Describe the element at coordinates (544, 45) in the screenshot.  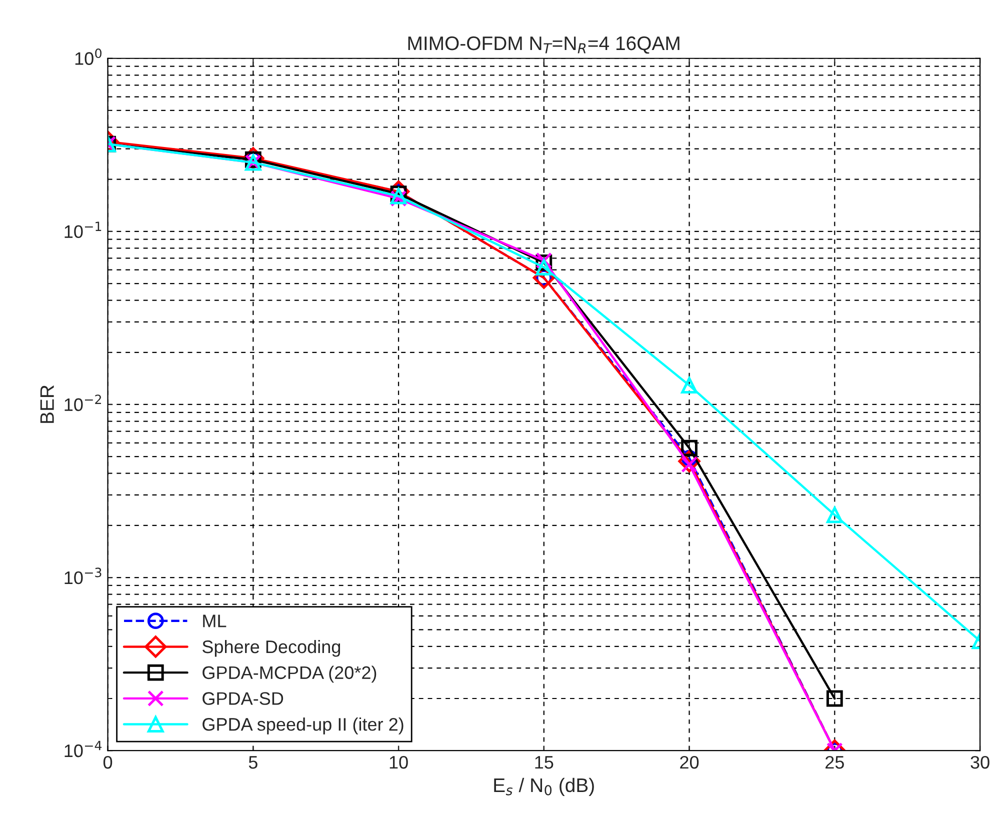
I see `chart-title: MIMO-OFDM N$_{T}$=N$_{R}$=4 16QAM` at that location.